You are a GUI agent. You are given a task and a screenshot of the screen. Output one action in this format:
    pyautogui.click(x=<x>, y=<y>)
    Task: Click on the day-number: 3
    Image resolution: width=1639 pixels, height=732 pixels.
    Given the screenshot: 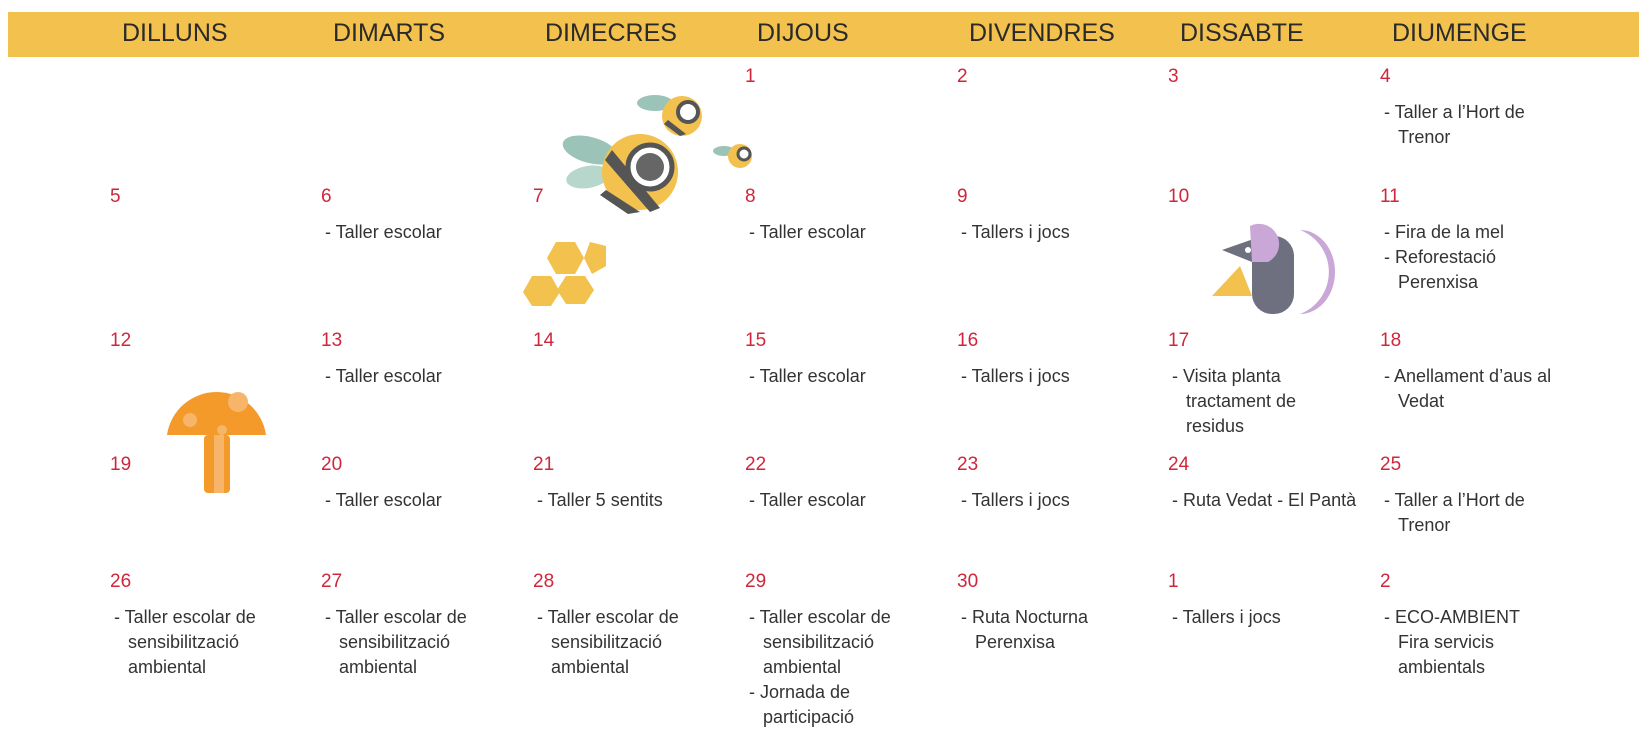 What is the action you would take?
    pyautogui.click(x=1173, y=76)
    